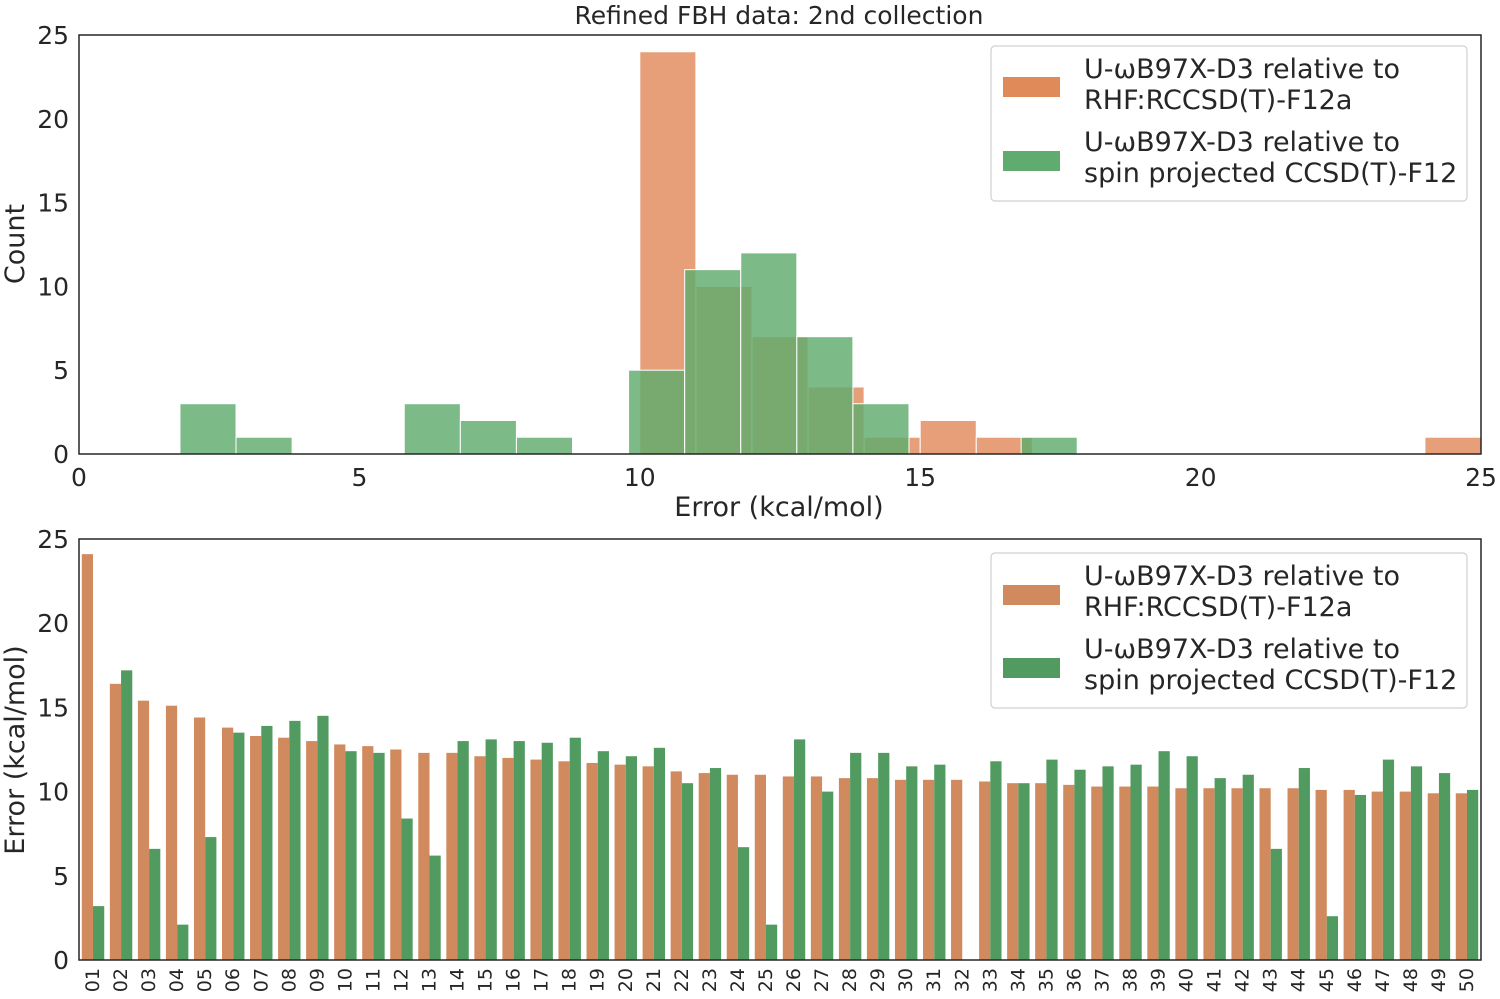  What do you see at coordinates (710, 980) in the screenshot?
I see `x-tick-label: 23` at bounding box center [710, 980].